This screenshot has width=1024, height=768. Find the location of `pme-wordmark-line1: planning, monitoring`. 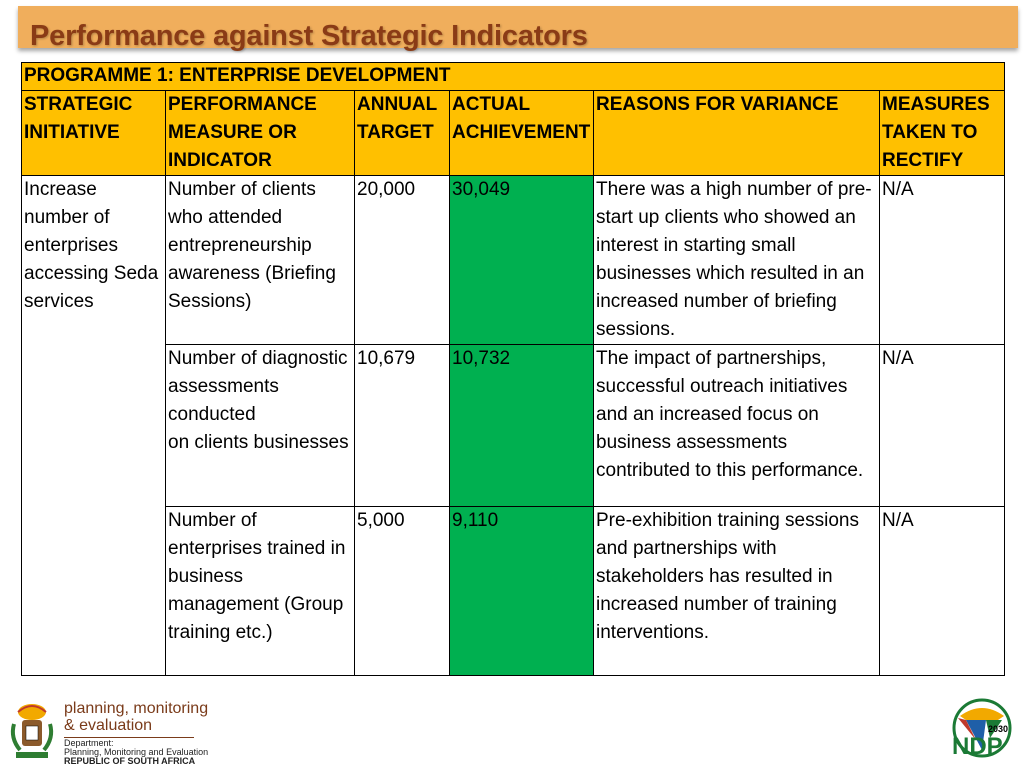

pme-wordmark-line1: planning, monitoring is located at coordinates (136, 708).